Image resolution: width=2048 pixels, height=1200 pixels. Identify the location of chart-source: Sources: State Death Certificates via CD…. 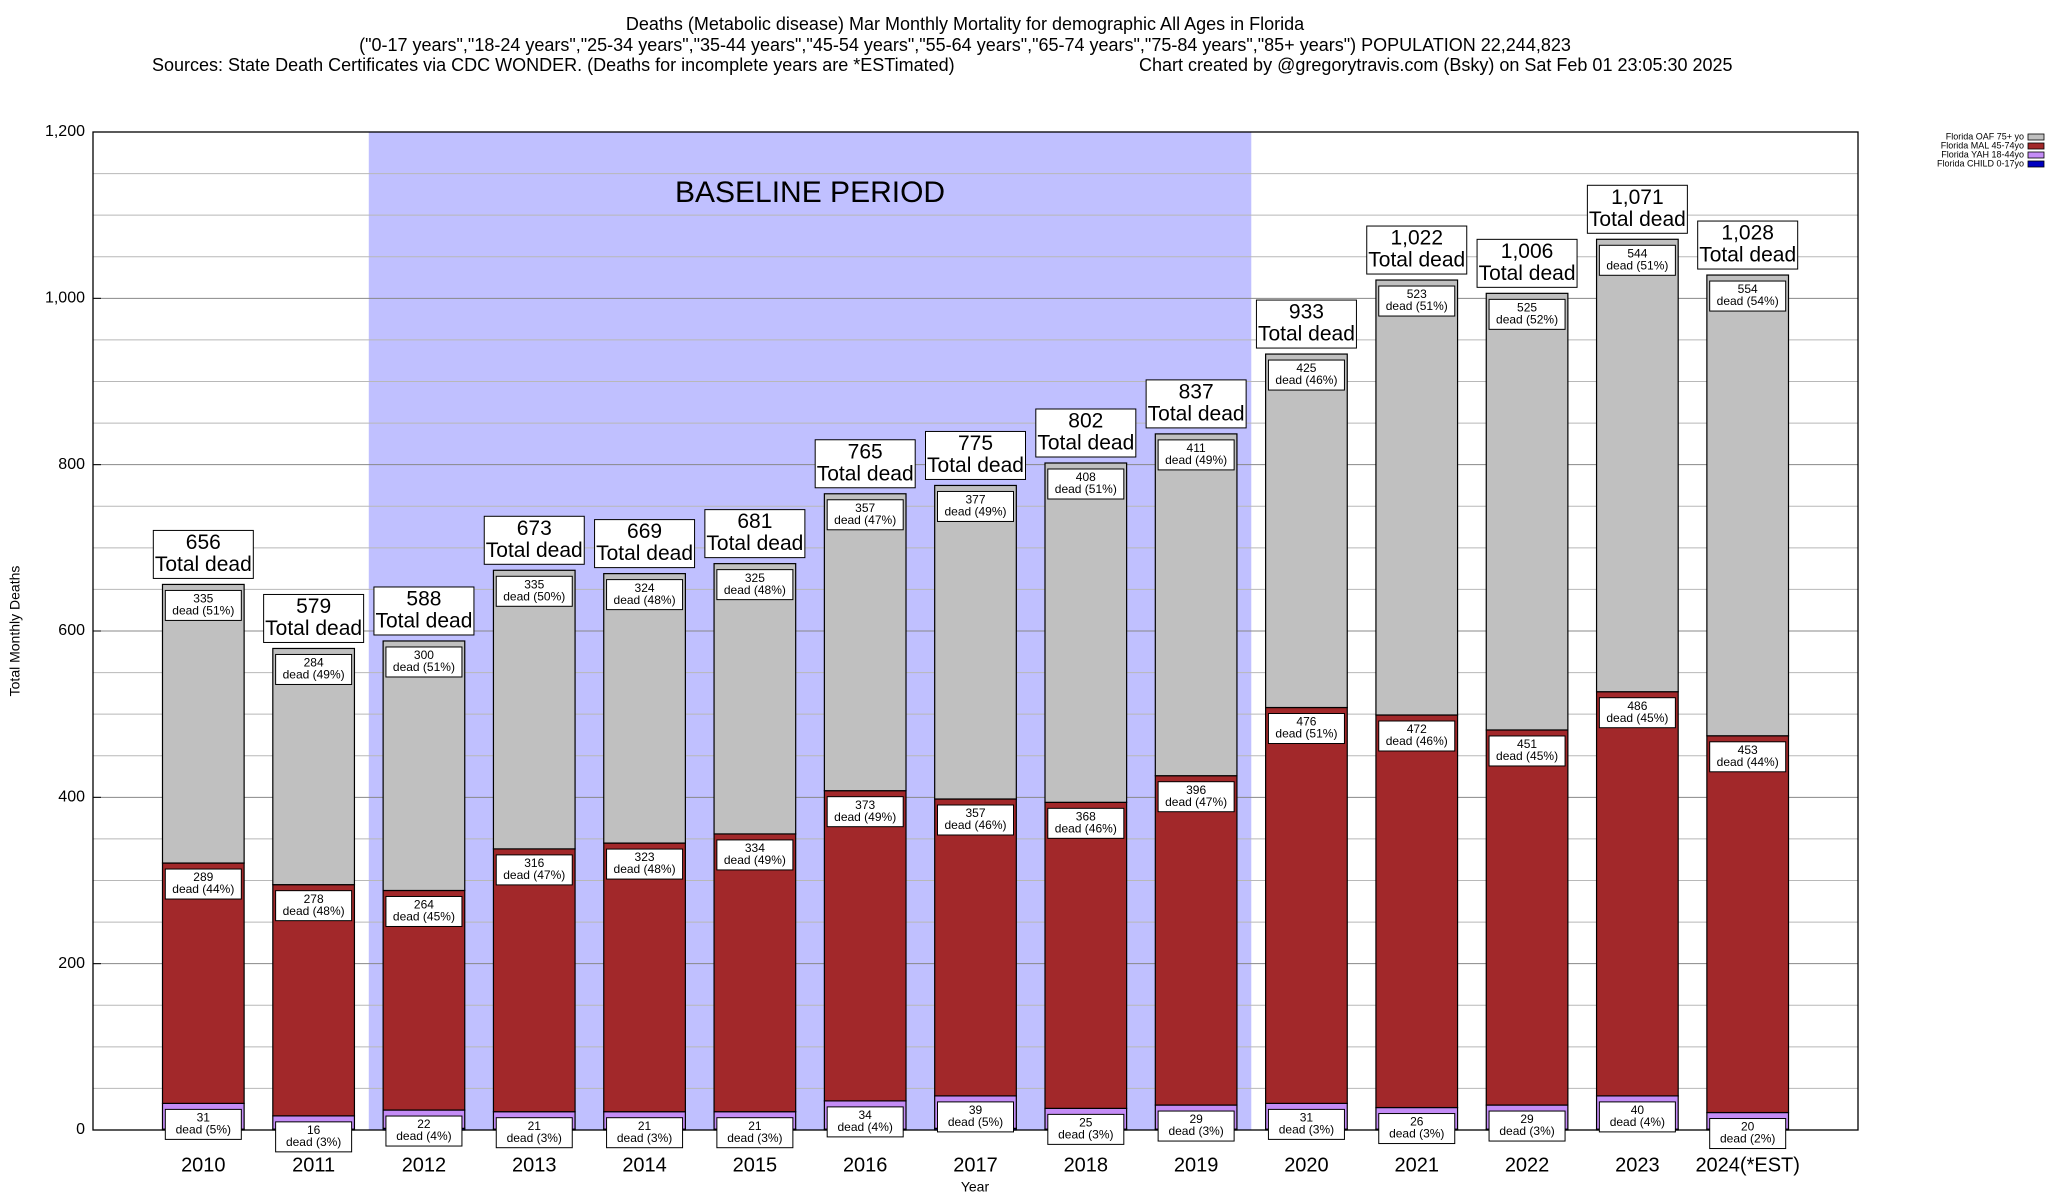
(553, 65).